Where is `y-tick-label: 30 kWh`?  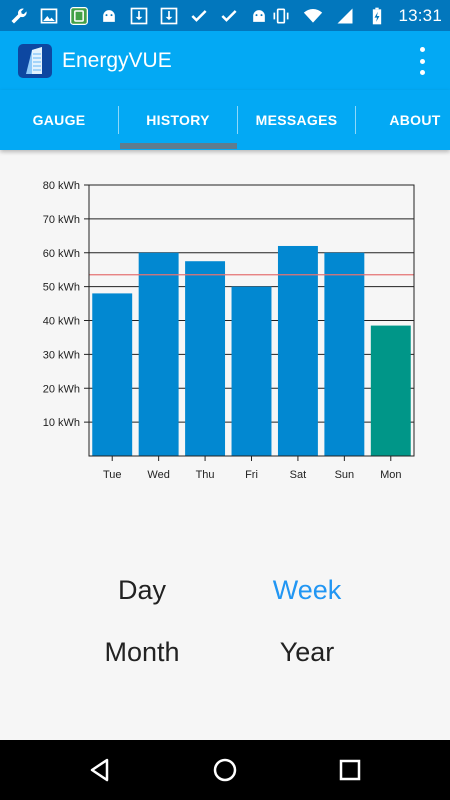 y-tick-label: 30 kWh is located at coordinates (61, 355).